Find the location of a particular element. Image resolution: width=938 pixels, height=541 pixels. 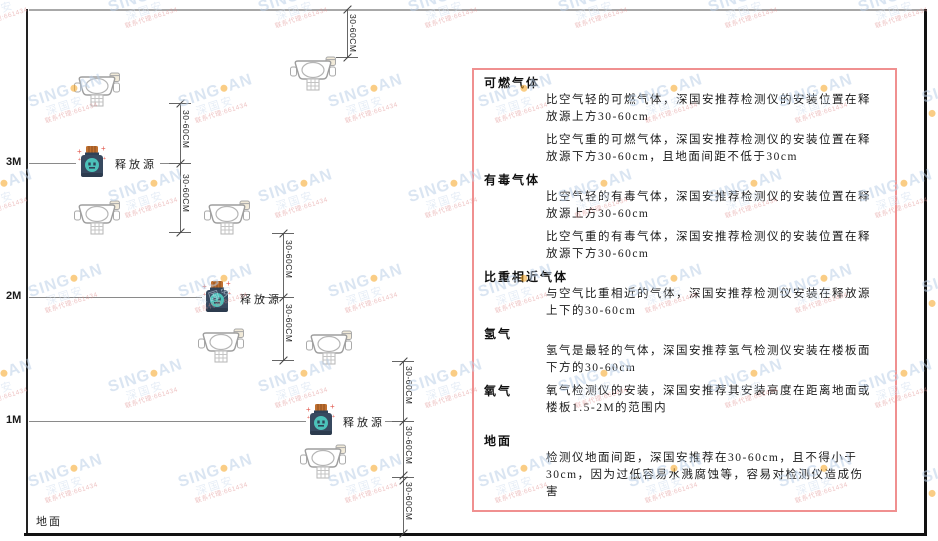

section-heading: 氧气 is located at coordinates (498, 391).